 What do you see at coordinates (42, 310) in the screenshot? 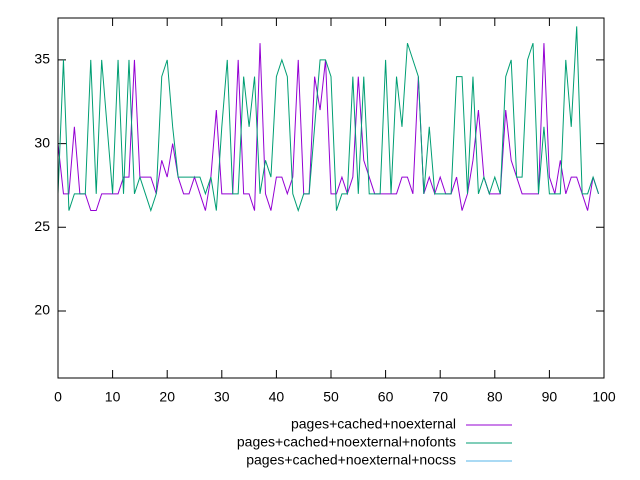
I see `y-tick-label: 20` at bounding box center [42, 310].